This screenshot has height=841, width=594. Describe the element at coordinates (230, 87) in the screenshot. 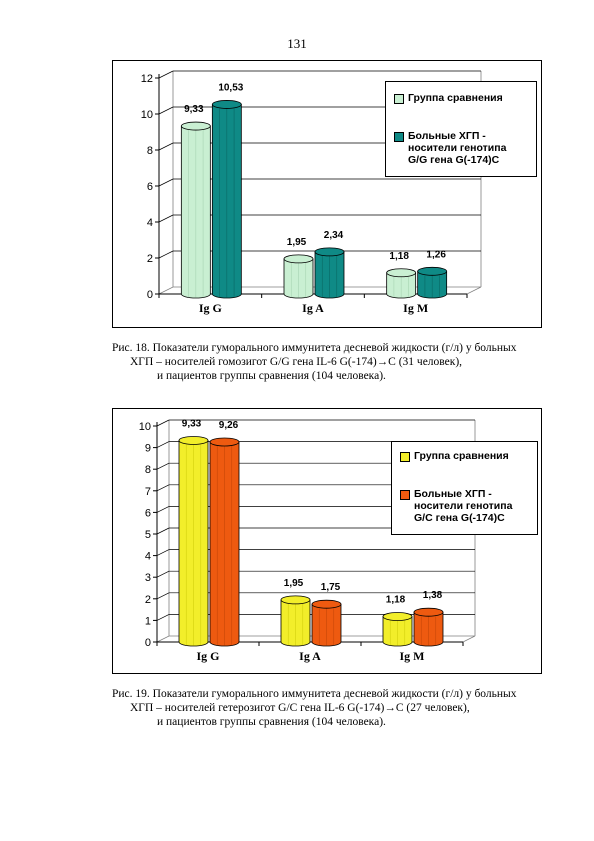

I see `data-label: 10,53` at that location.